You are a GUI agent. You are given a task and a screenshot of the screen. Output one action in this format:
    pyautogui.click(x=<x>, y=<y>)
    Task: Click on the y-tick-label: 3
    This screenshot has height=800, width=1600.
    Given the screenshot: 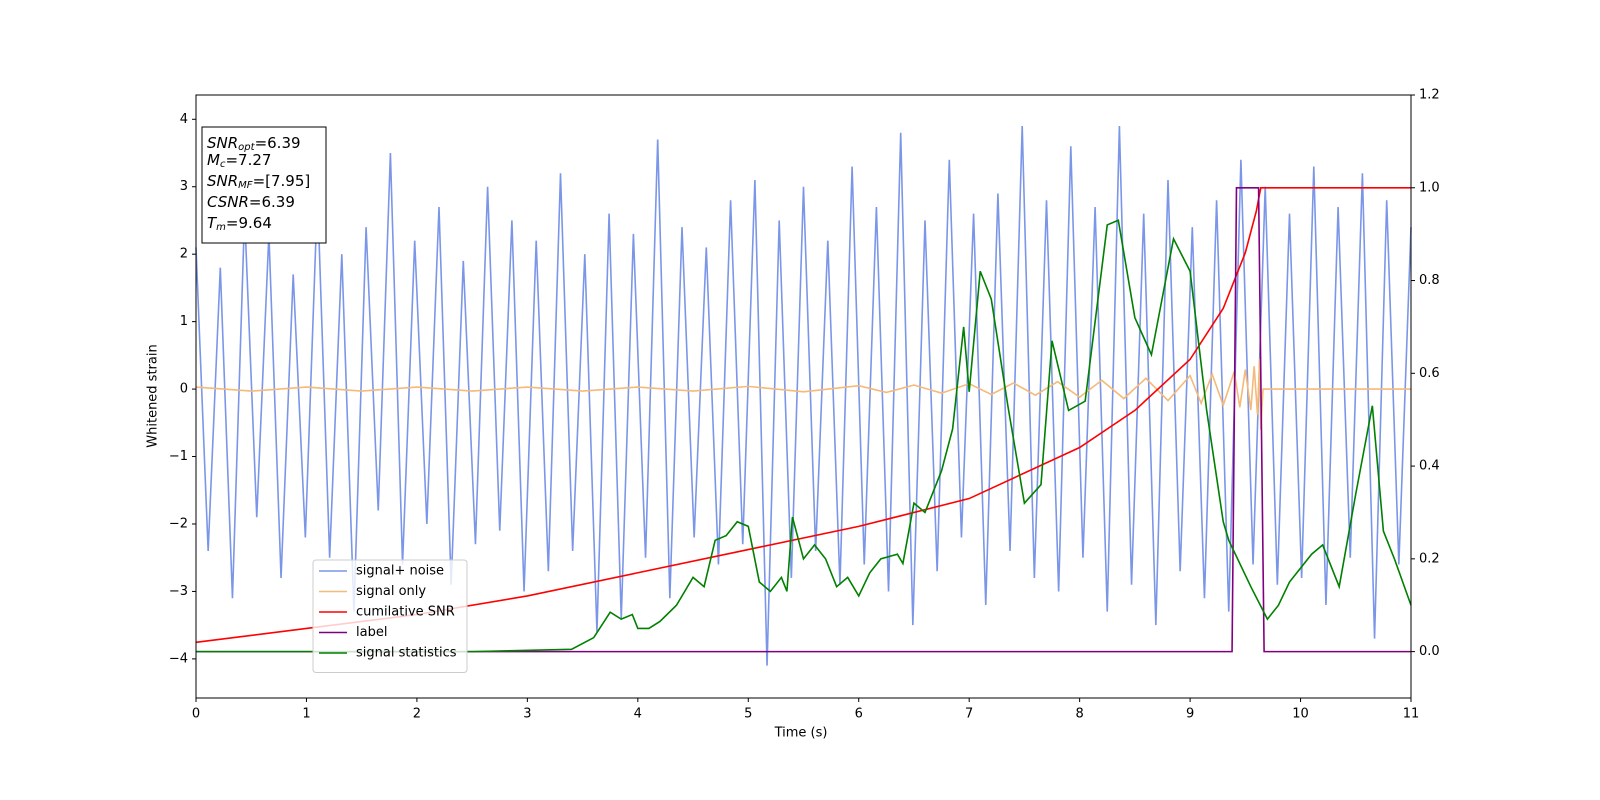 What is the action you would take?
    pyautogui.click(x=184, y=186)
    